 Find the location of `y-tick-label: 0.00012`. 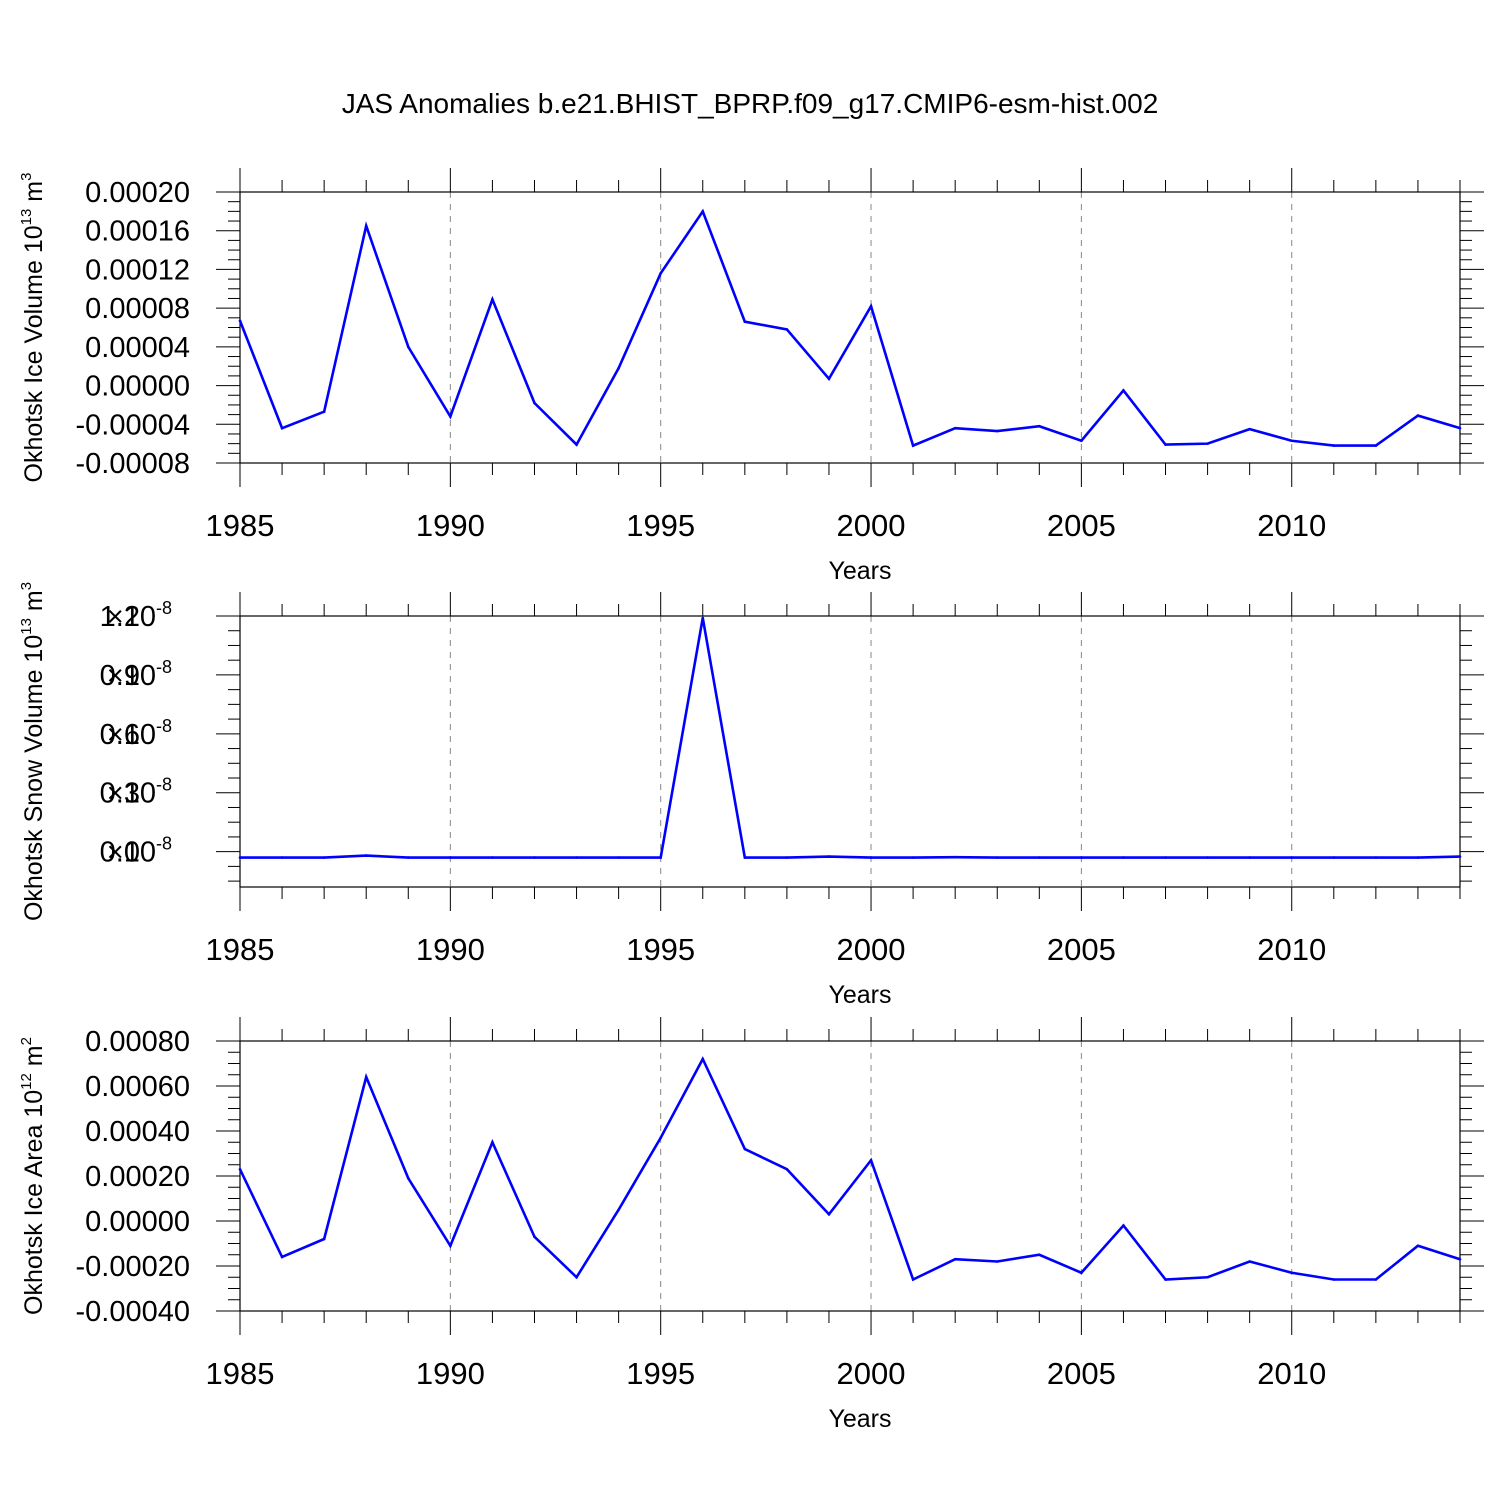

y-tick-label: 0.00012 is located at coordinates (137, 270).